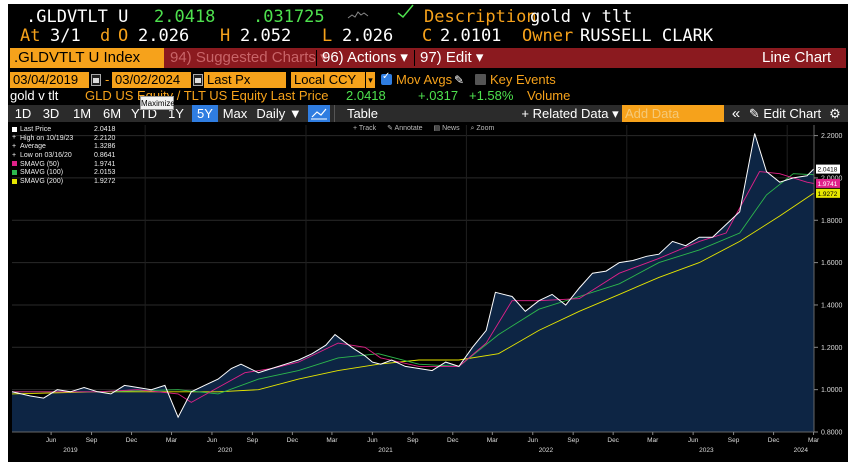  I want to click on legend-value: 1.9272, so click(105, 182).